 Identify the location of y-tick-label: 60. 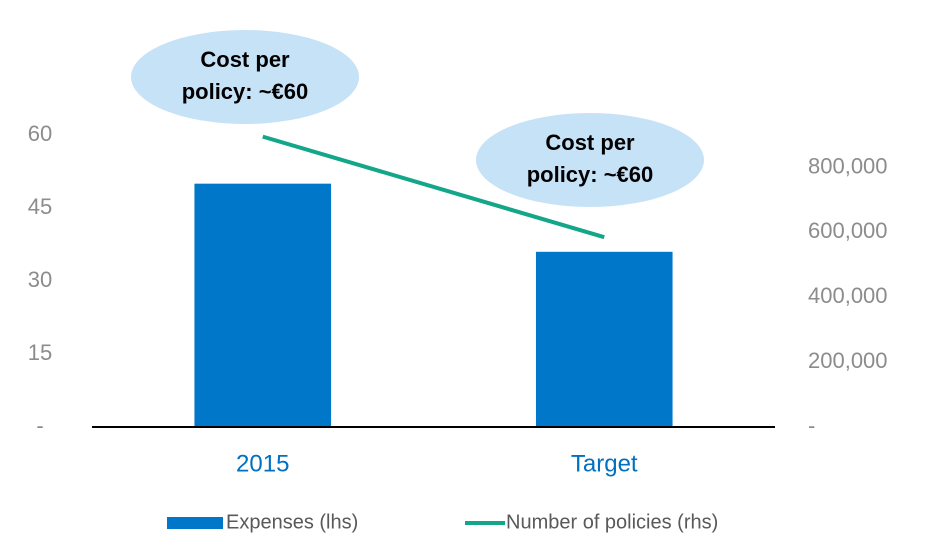
(40, 133).